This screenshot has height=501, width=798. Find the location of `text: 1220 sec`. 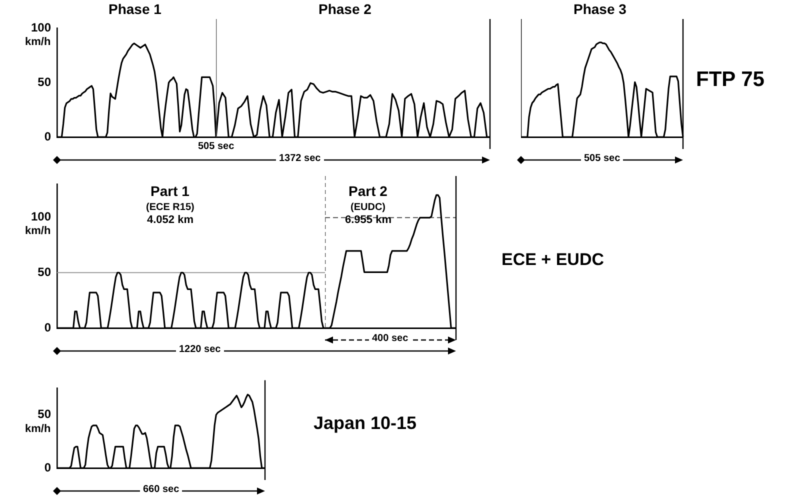

text: 1220 sec is located at coordinates (200, 349).